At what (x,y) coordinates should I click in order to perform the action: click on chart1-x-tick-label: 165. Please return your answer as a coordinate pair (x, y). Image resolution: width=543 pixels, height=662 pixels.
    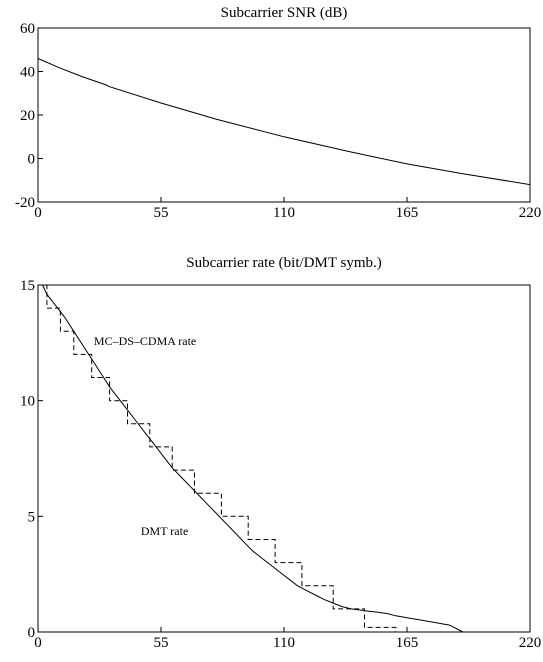
    Looking at the image, I should click on (407, 213).